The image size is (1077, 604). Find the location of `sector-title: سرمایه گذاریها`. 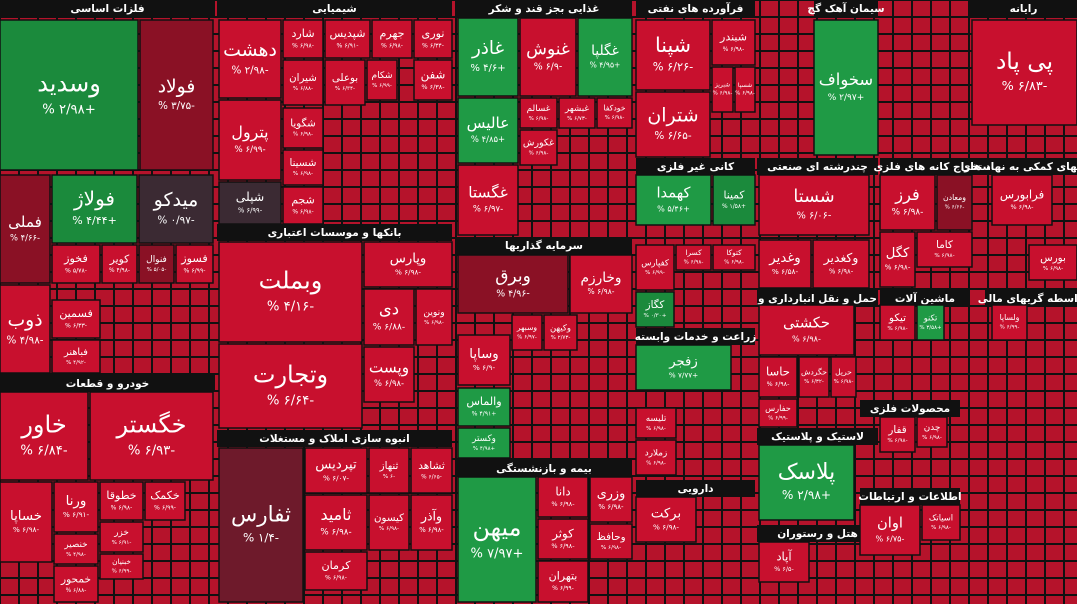

sector-title: سرمایه گذاریها is located at coordinates (544, 245).